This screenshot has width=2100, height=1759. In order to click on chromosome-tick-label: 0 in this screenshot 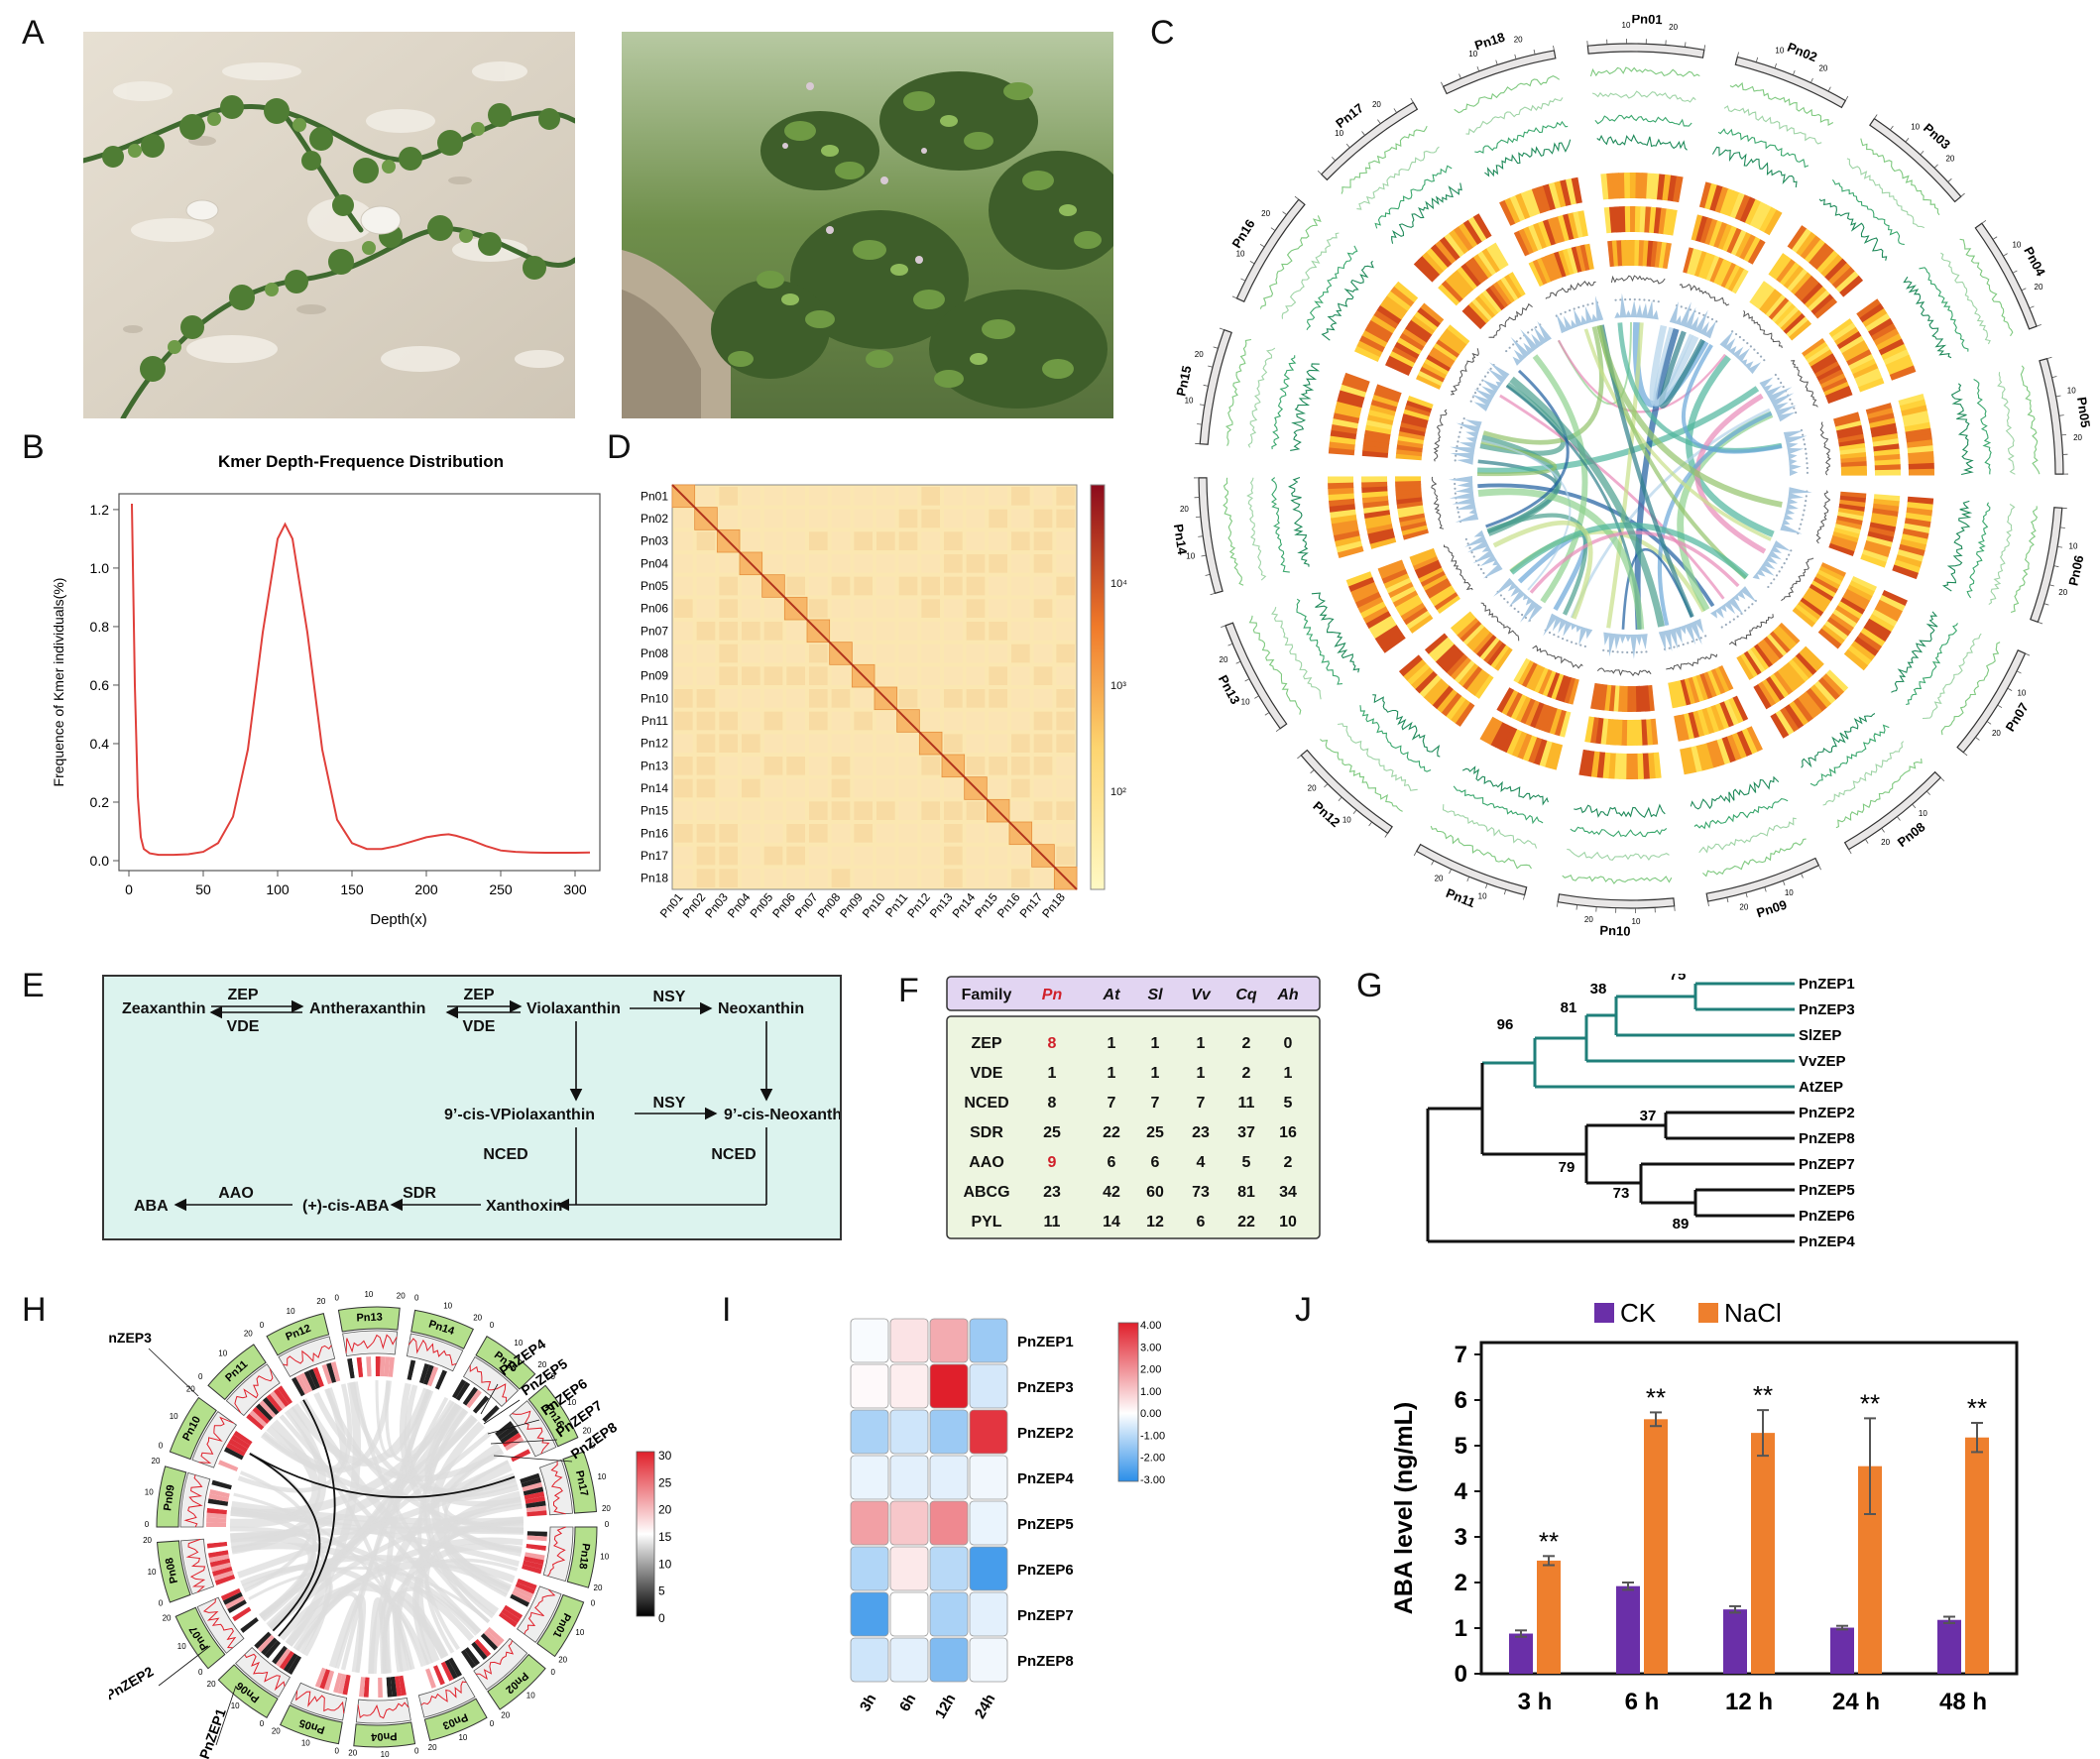, I will do `click(417, 1750)`.